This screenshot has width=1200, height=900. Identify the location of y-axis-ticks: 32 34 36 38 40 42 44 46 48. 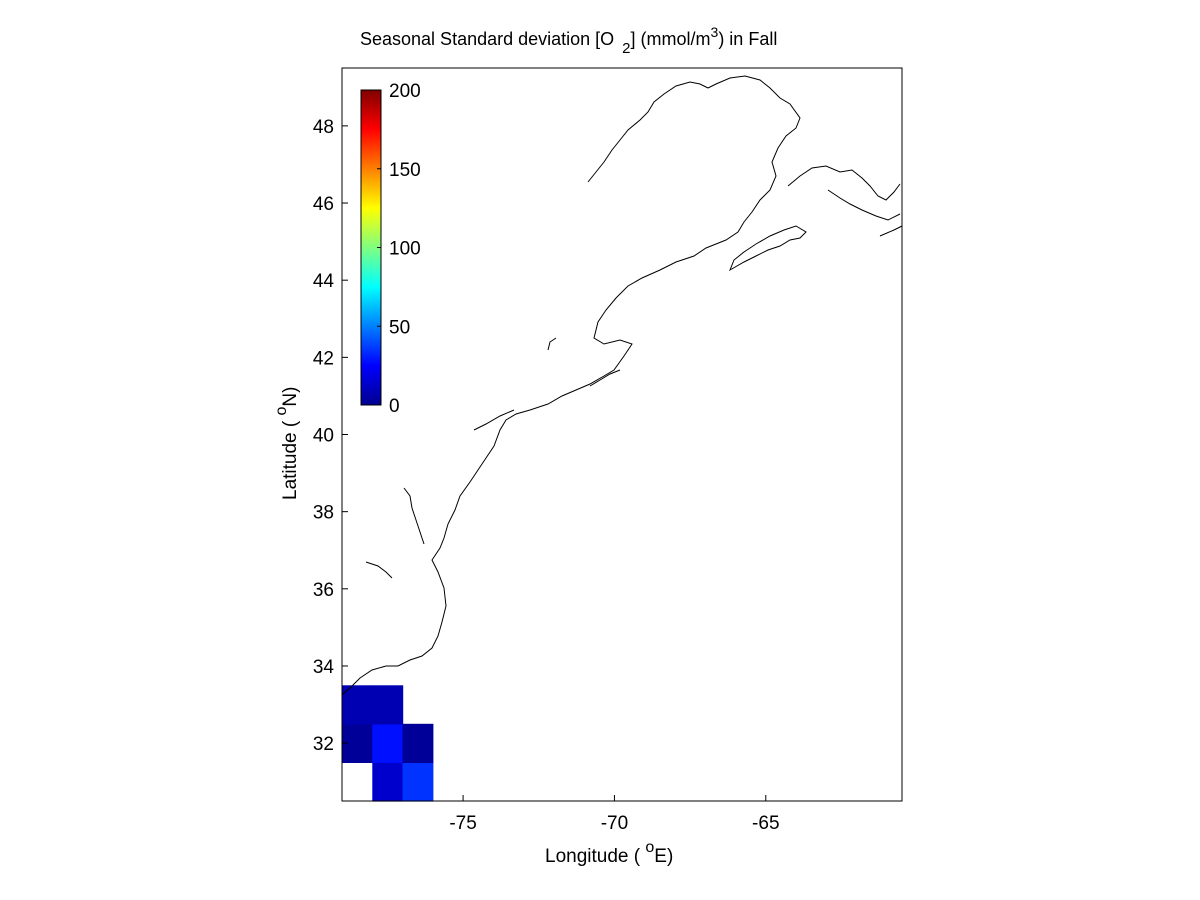
(330, 436).